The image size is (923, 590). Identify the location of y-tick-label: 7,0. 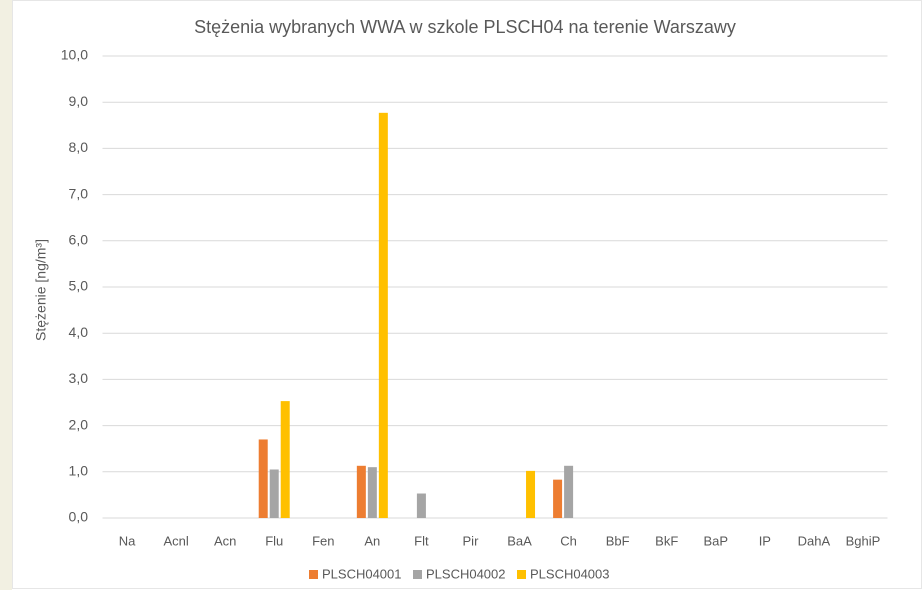
(79, 193).